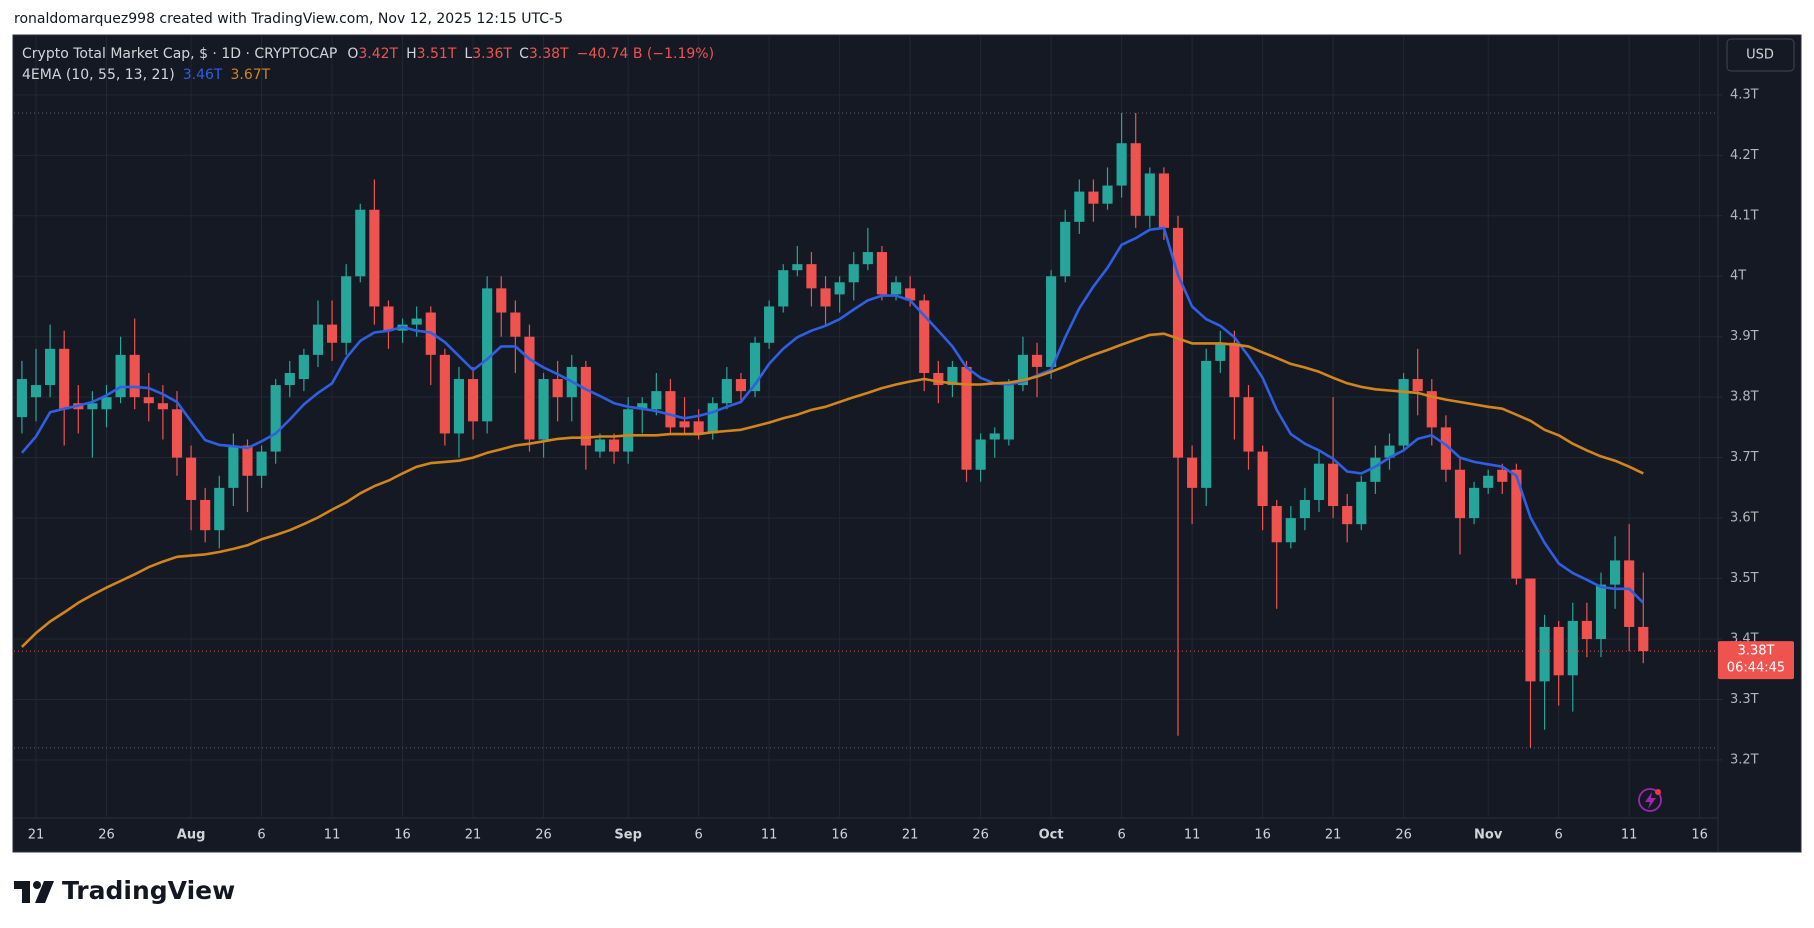  I want to click on logo, so click(34, 892).